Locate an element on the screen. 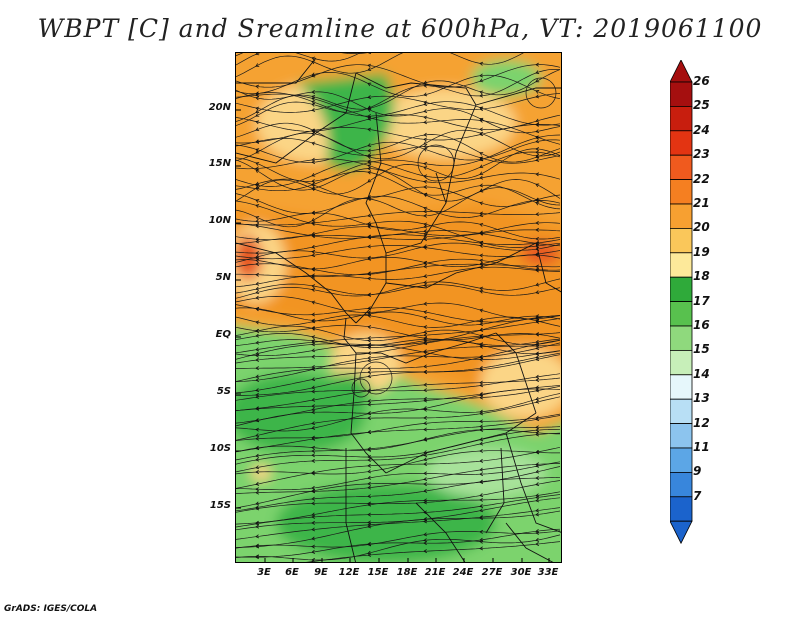  colorbar-label: 25 is located at coordinates (701, 105).